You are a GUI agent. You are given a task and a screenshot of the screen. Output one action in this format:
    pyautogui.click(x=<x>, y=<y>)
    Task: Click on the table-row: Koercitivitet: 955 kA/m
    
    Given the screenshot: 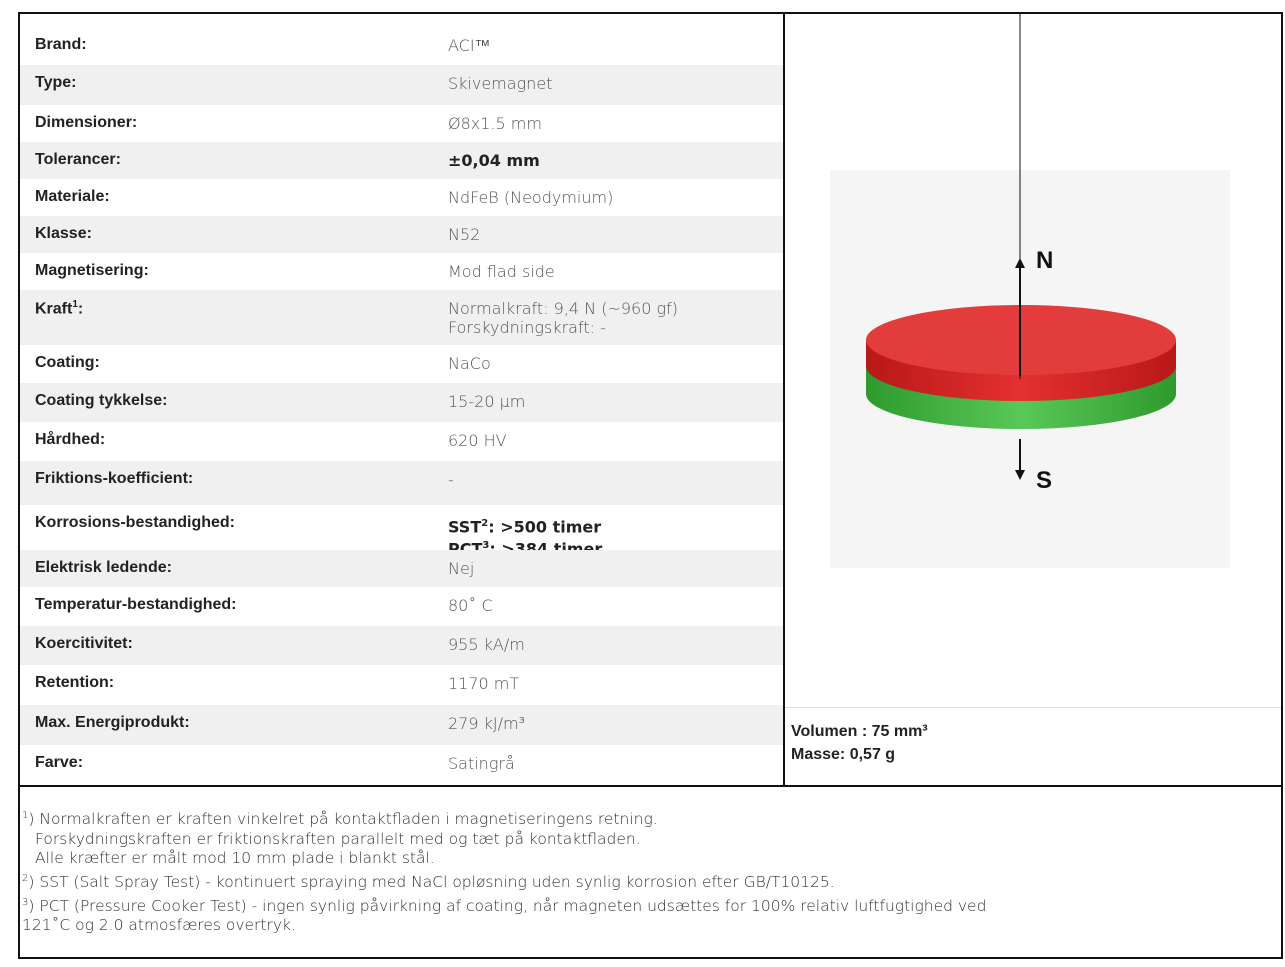 What is the action you would take?
    pyautogui.click(x=401, y=646)
    